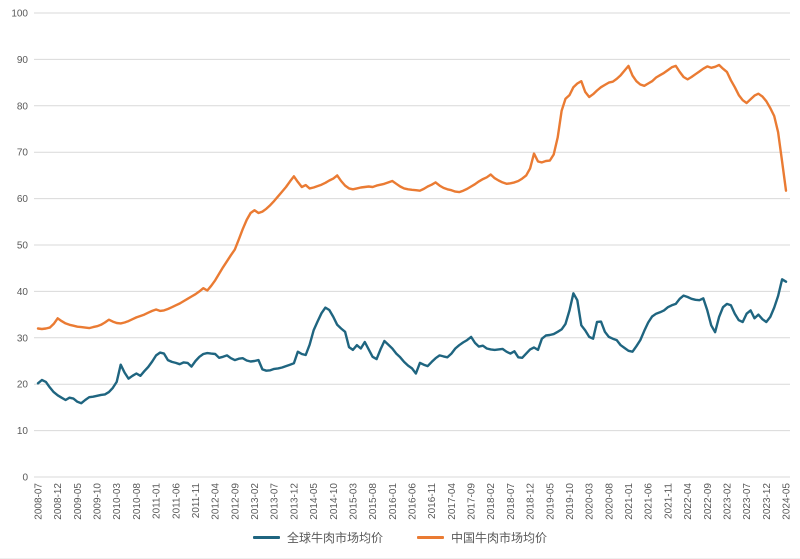  I want to click on x-axis-tick-label: 2011-06, so click(176, 501).